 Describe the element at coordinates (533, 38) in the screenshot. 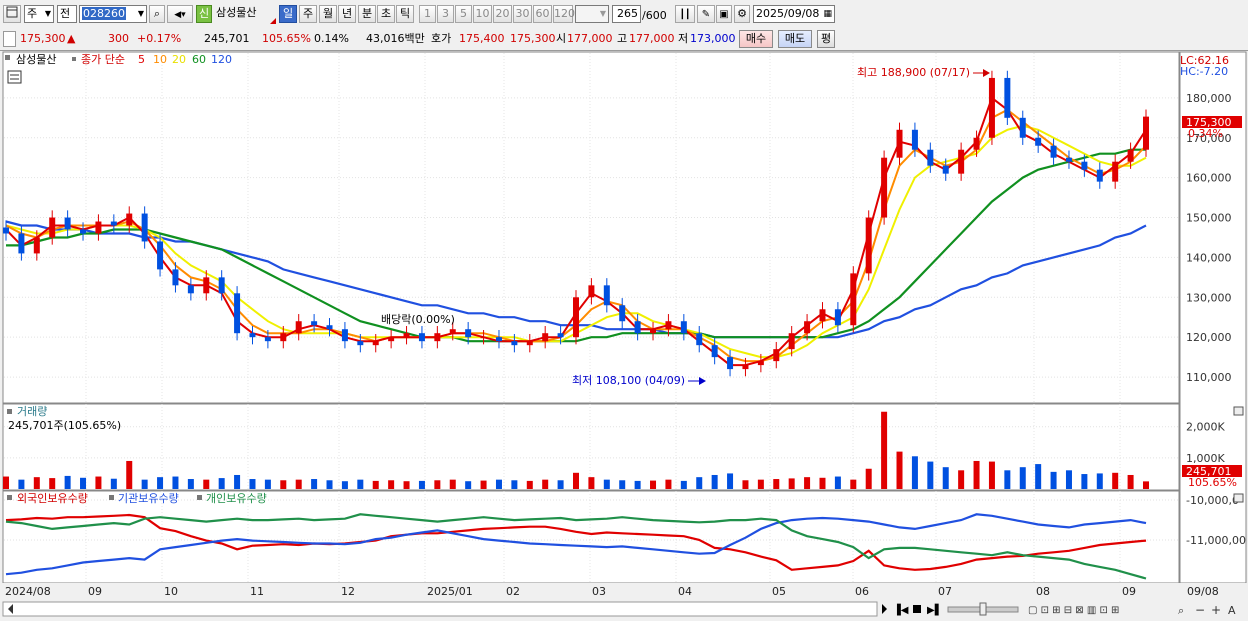

I see `bid-price: 175,300` at that location.